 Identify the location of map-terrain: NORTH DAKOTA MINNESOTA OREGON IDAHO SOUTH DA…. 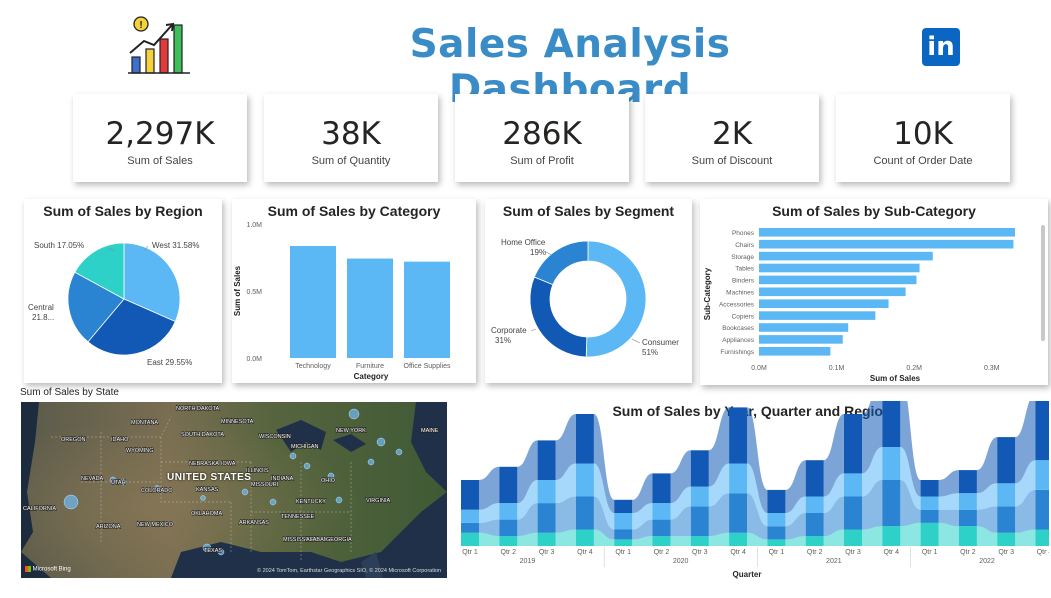
(234, 490).